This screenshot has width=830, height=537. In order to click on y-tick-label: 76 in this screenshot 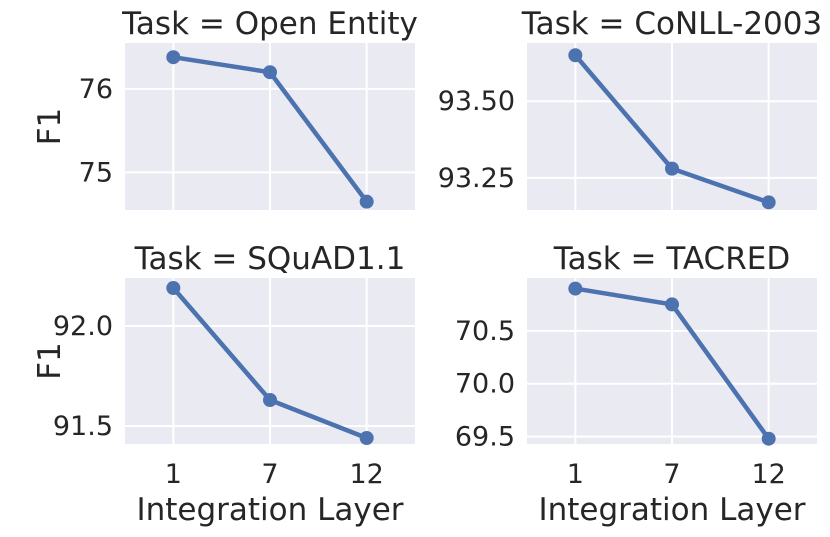, I will do `click(96, 89)`.